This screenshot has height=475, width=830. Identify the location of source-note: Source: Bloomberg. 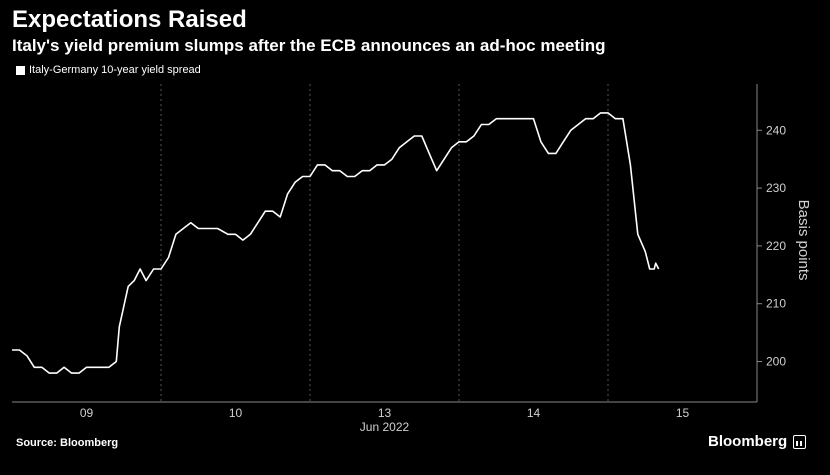
(67, 443).